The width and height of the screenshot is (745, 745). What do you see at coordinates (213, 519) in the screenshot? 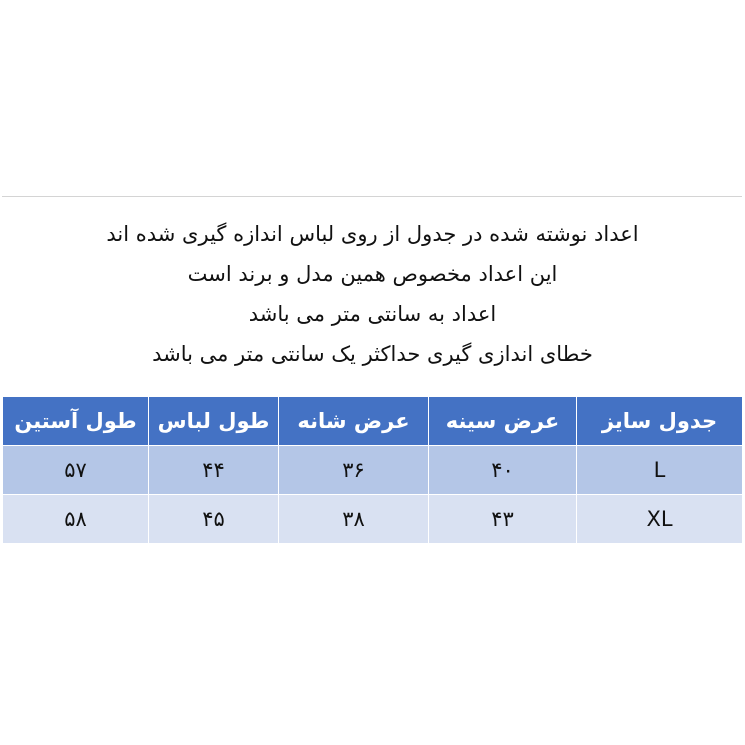
I see `cell-length: ۴۵` at bounding box center [213, 519].